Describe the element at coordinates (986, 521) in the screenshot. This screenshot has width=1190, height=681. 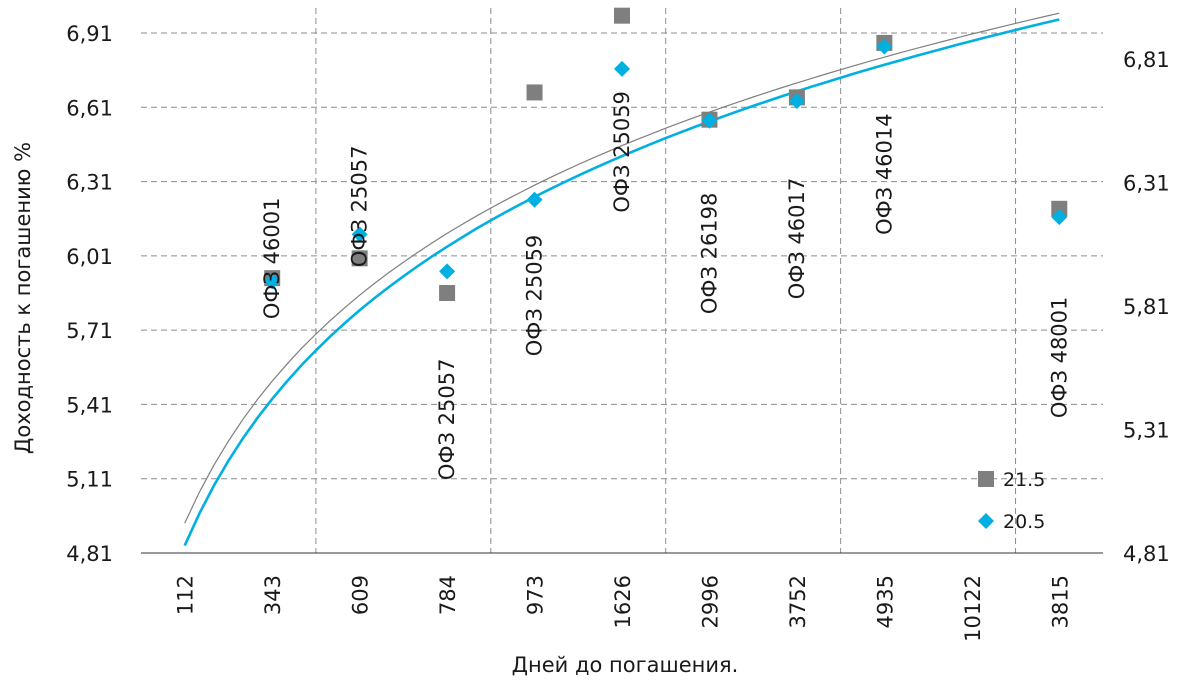
I see `legend-marker-diamond` at that location.